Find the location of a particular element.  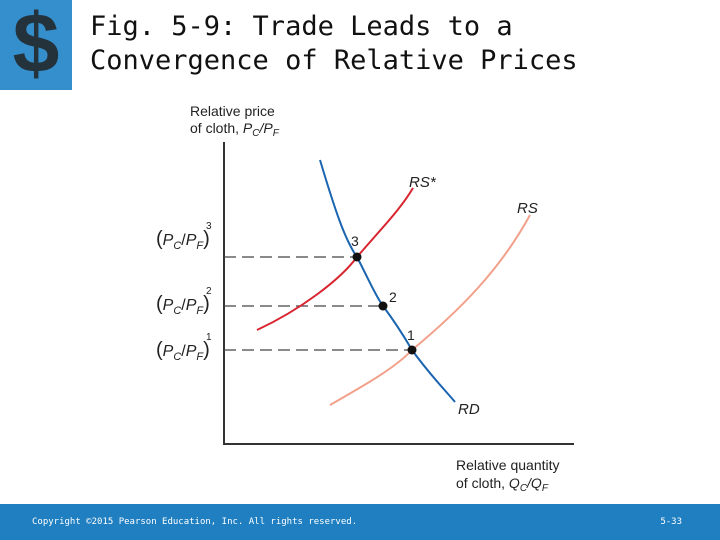

price-level-1: (PC/PF) 1 is located at coordinates (184, 347).